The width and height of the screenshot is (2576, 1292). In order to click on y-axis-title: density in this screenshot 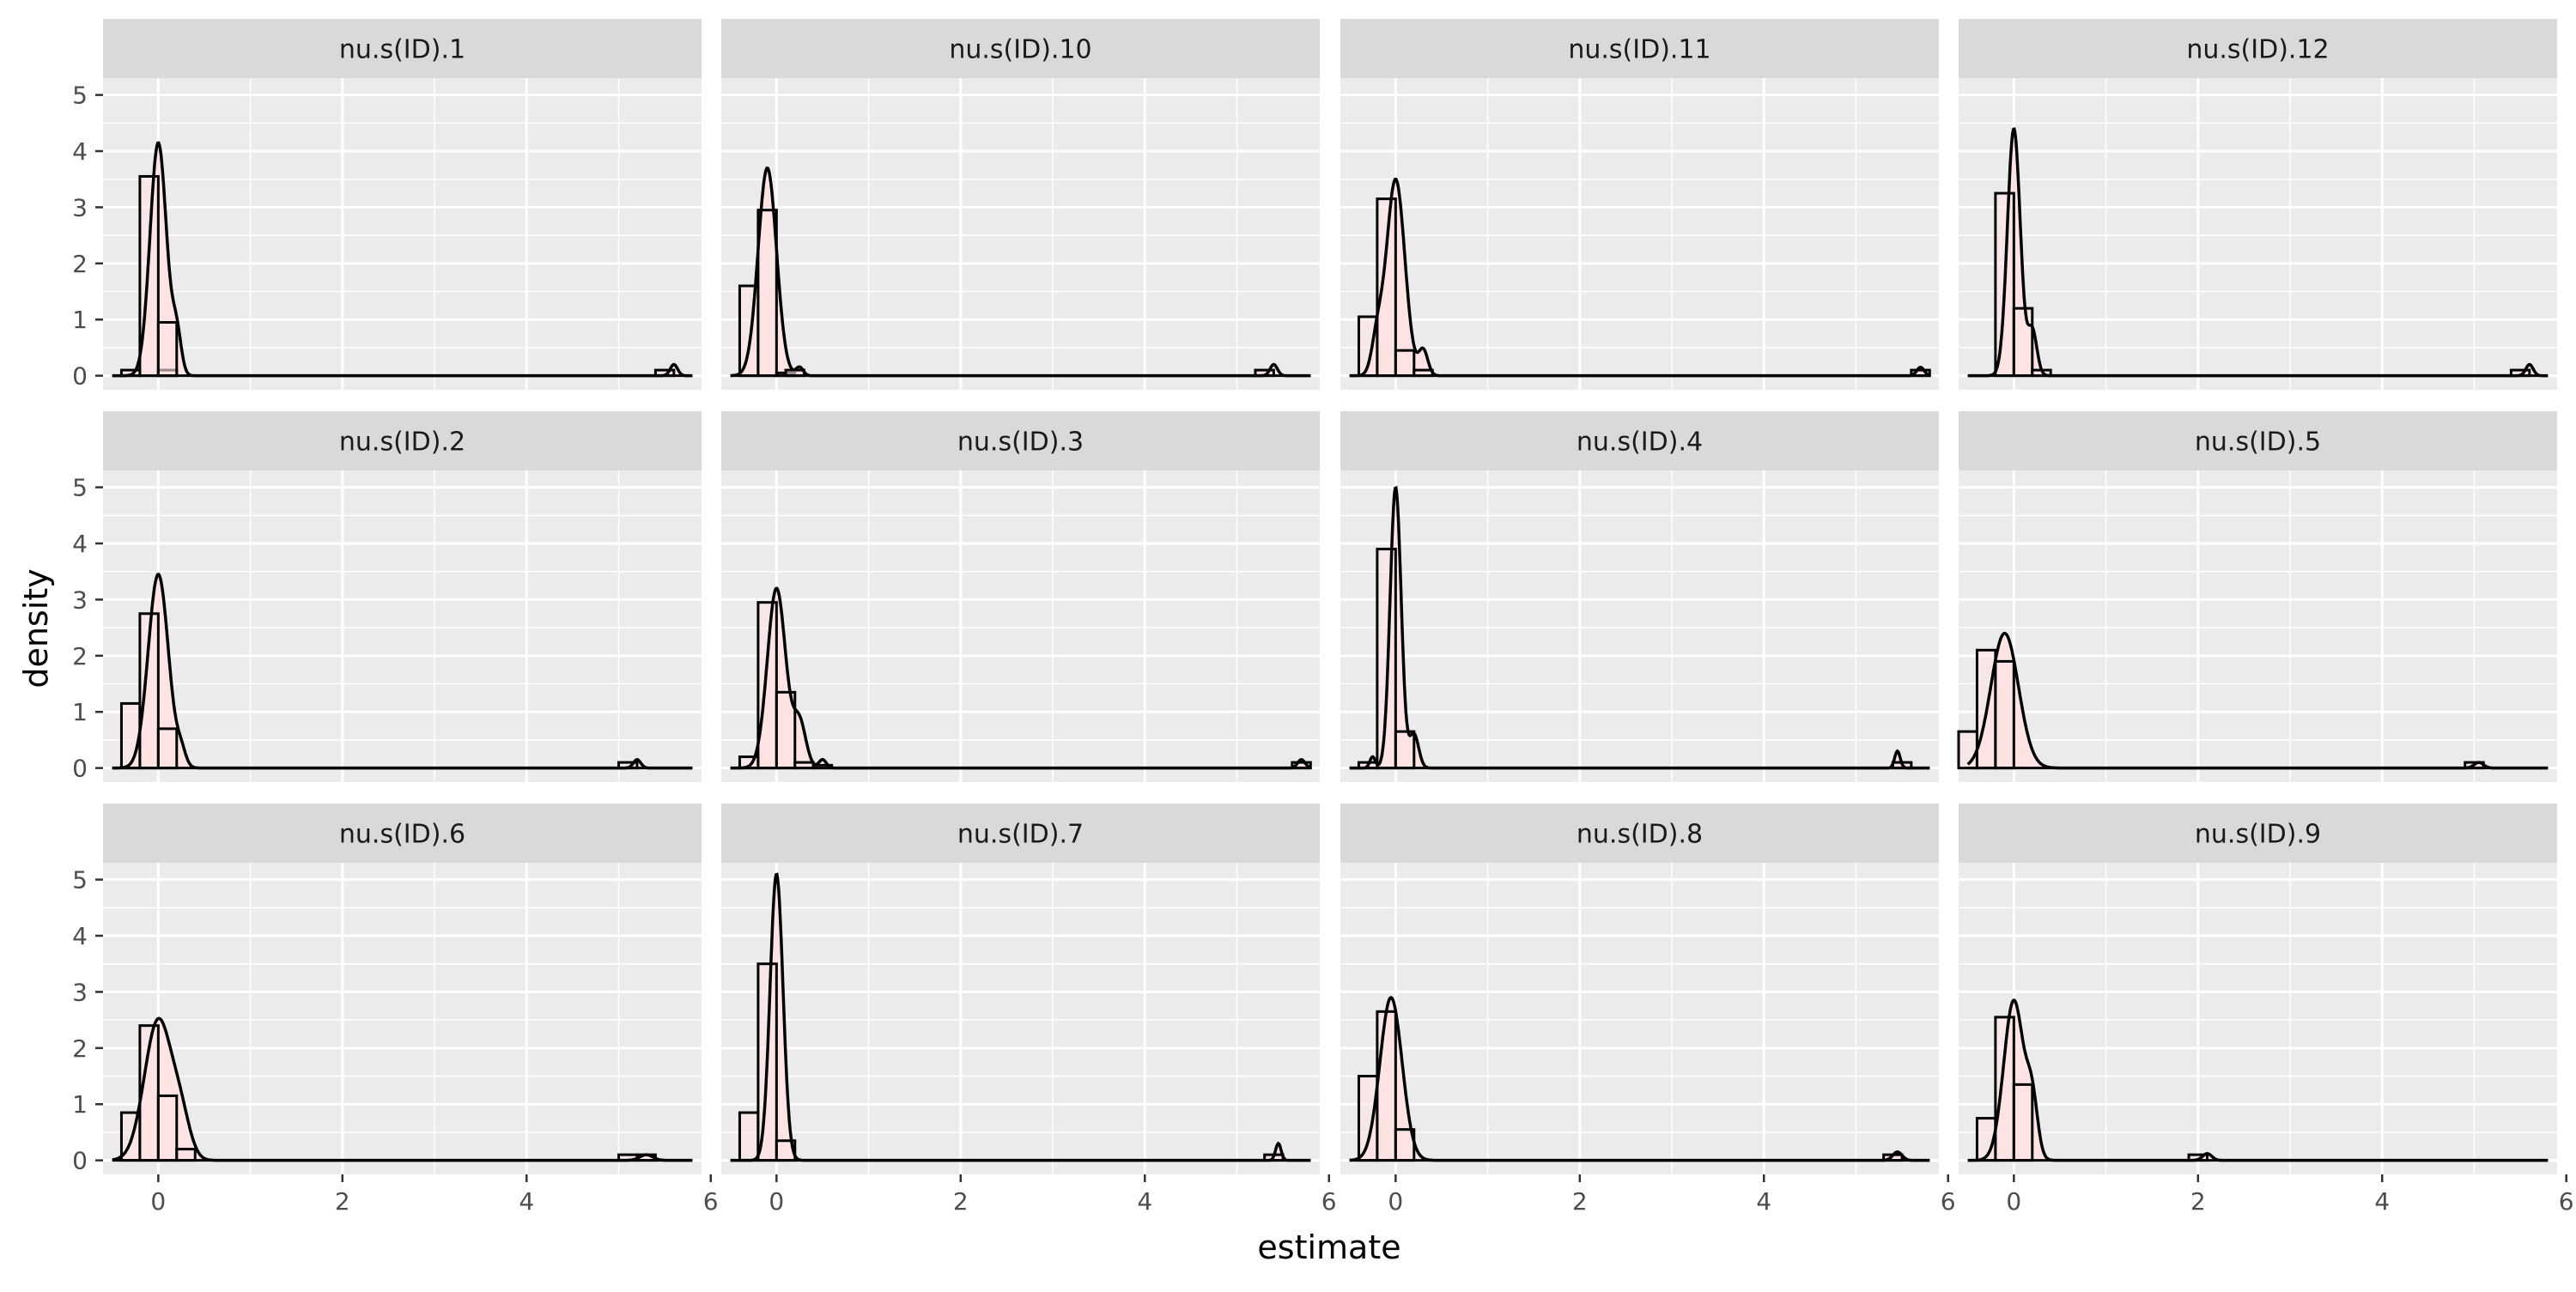, I will do `click(36, 628)`.